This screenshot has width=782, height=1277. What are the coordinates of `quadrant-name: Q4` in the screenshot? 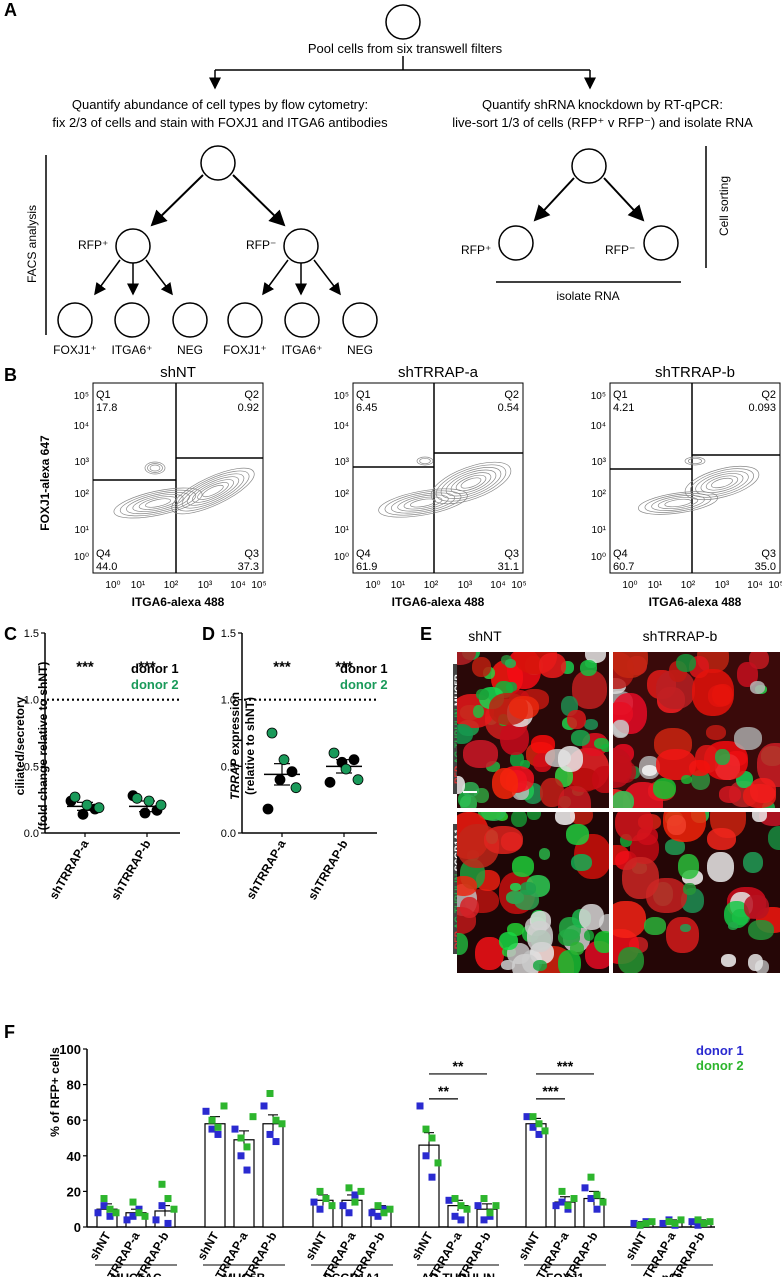 It's located at (620, 554).